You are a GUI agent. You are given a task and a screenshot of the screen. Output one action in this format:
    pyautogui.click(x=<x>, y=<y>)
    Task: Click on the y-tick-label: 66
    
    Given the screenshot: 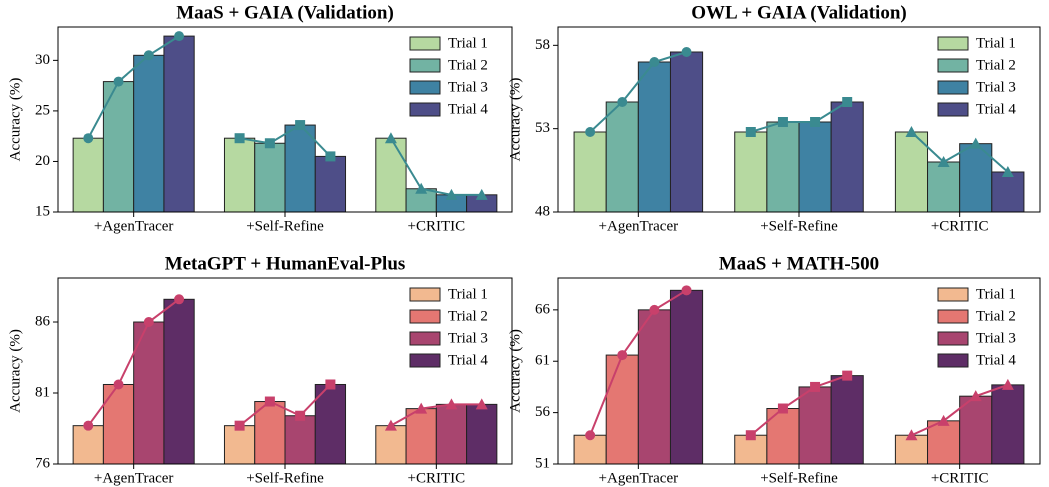 What is the action you would take?
    pyautogui.click(x=543, y=309)
    